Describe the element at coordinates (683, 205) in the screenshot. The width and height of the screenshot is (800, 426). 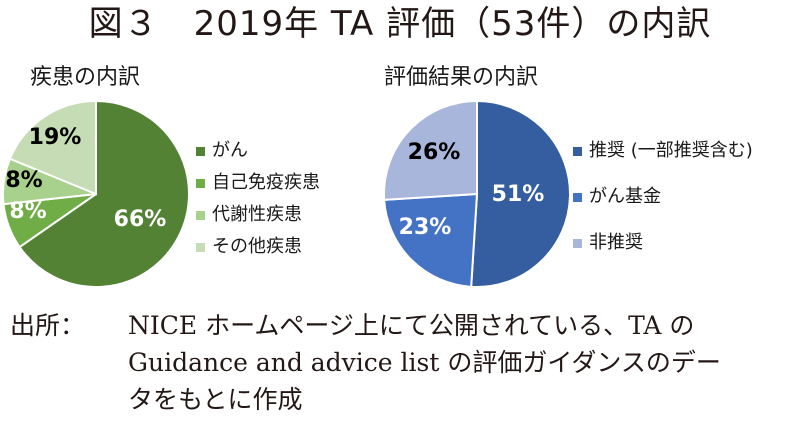
I see `evaluation-legend: 推奨 (一部推奨含む) がん基金非推奨` at that location.